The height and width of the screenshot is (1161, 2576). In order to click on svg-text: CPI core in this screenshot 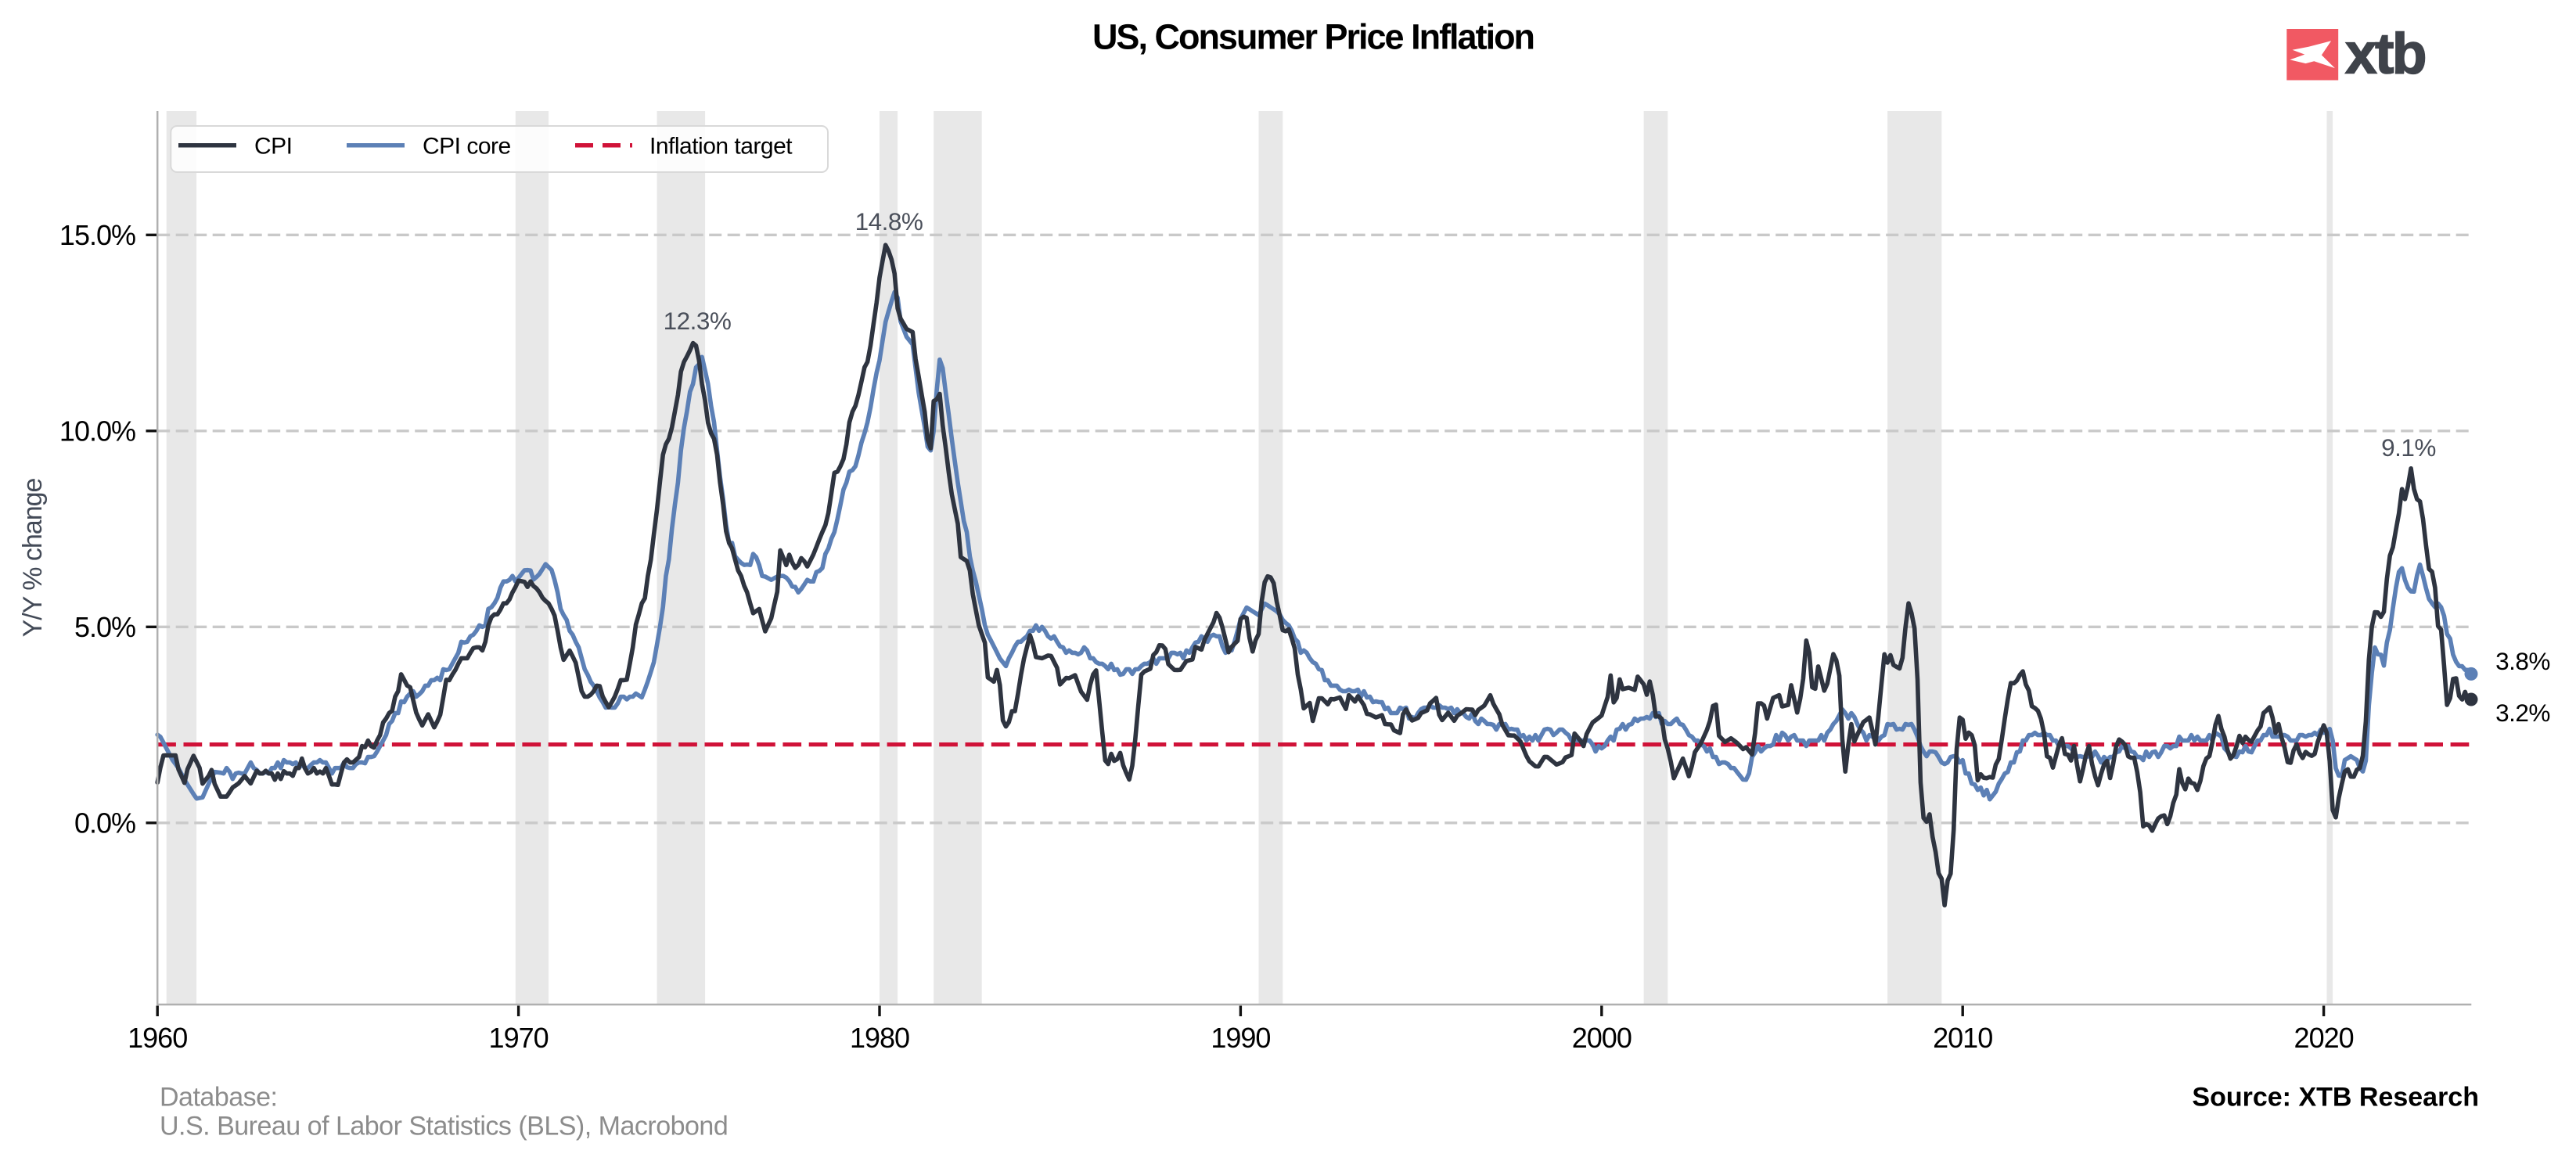, I will do `click(467, 147)`.